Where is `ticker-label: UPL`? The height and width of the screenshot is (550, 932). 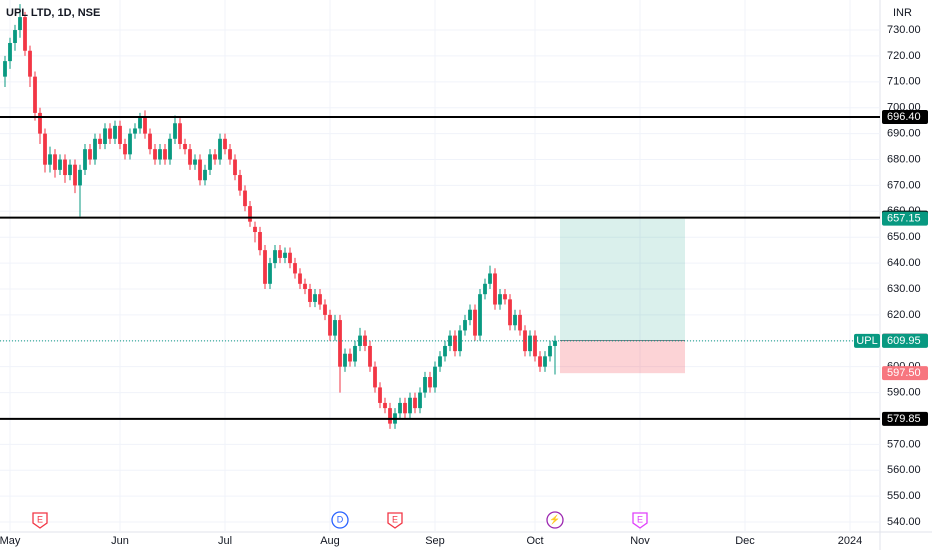 ticker-label: UPL is located at coordinates (866, 341).